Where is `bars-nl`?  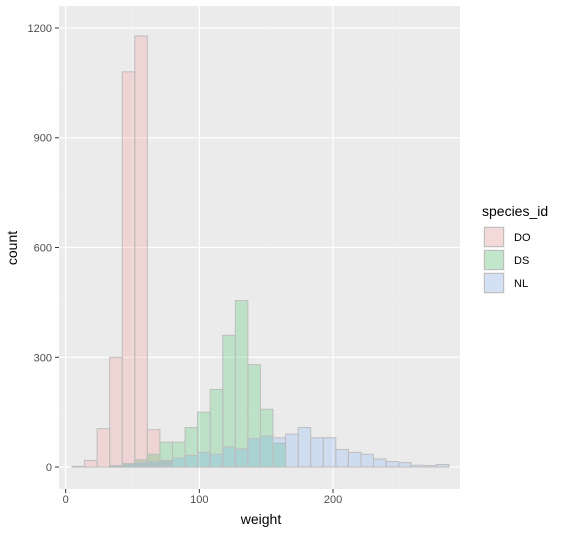 bars-nl is located at coordinates (279, 447).